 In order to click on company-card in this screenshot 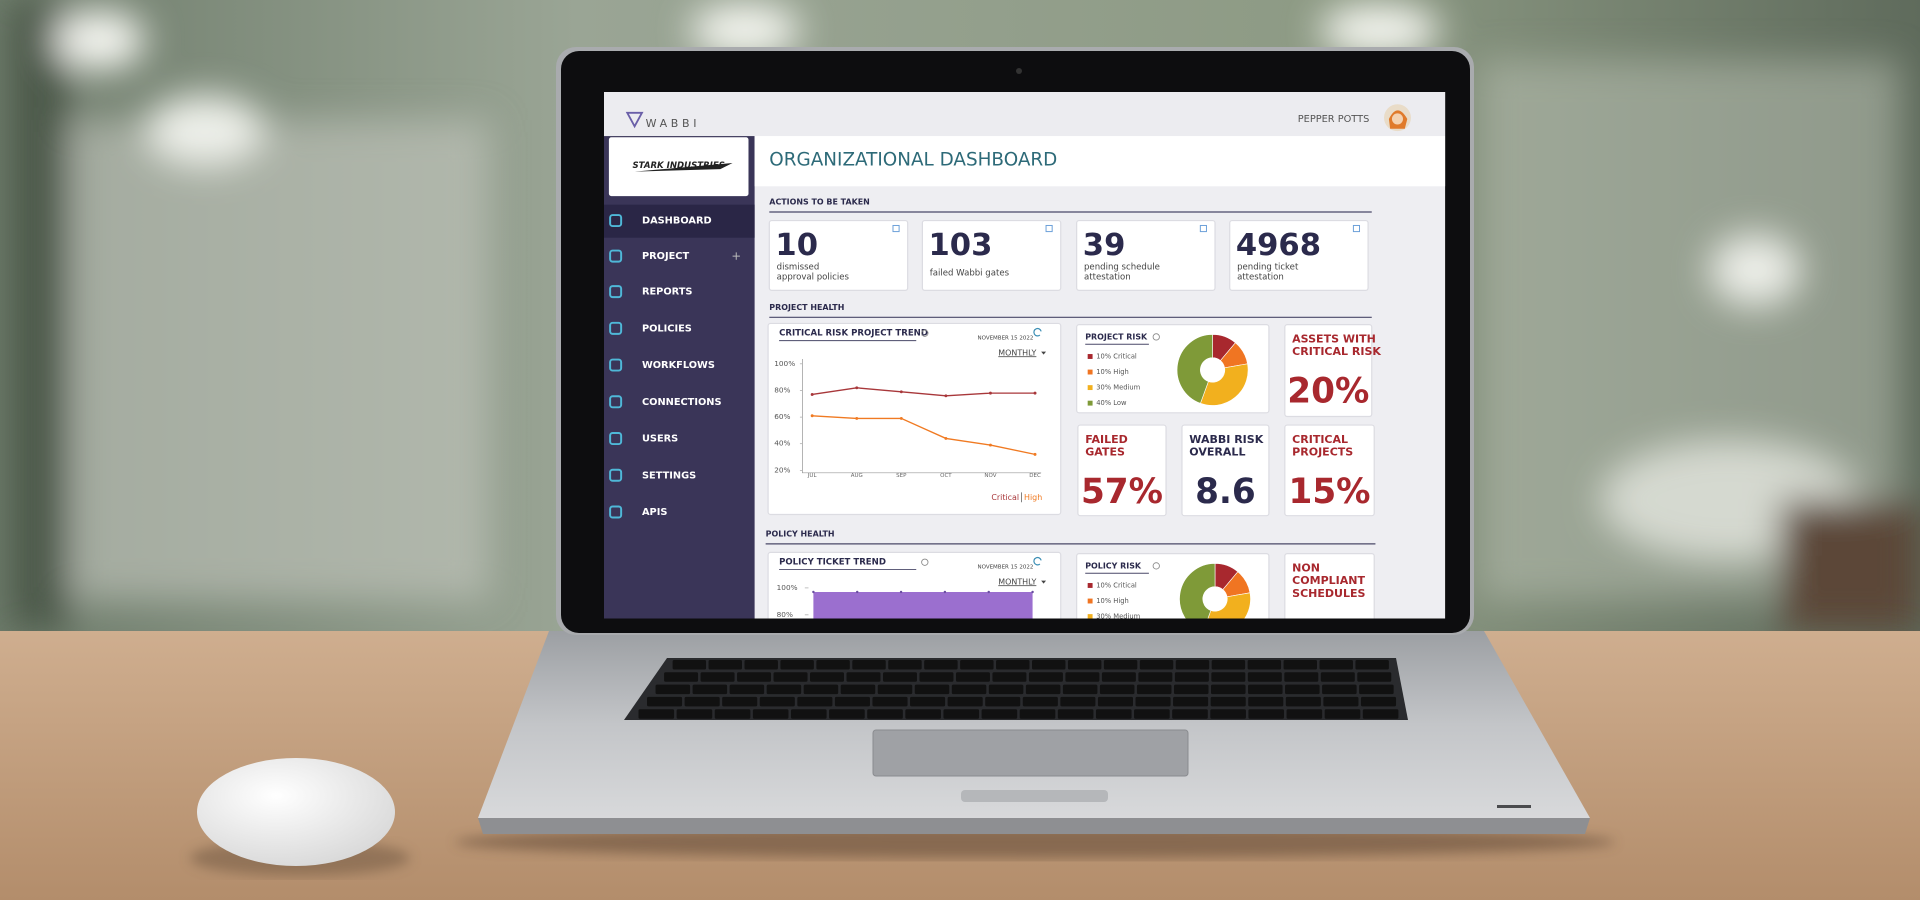, I will do `click(678, 167)`.